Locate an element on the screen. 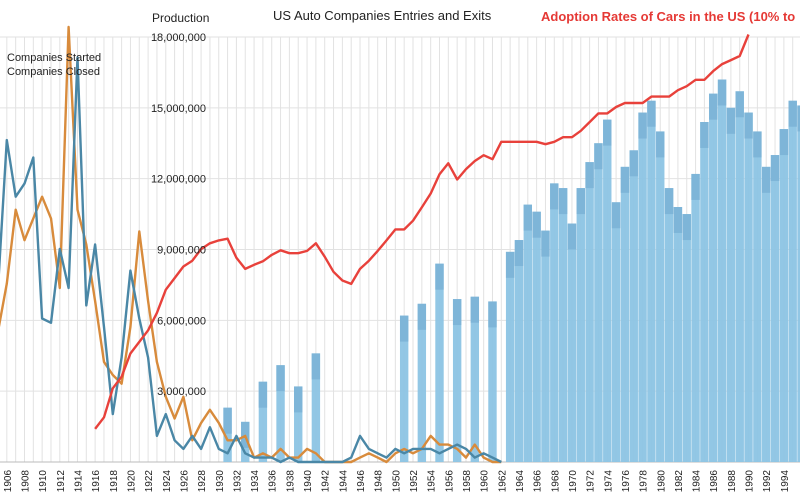  x-tick-label: 1950 is located at coordinates (396, 481).